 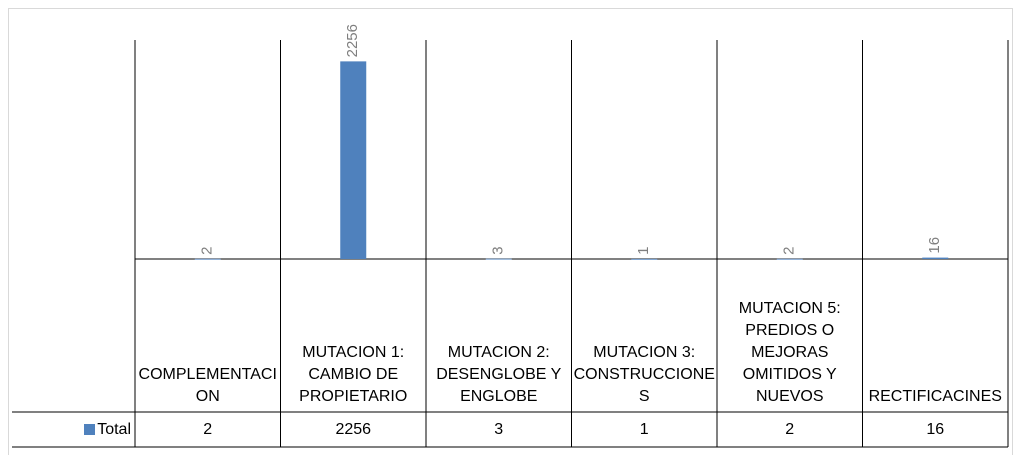 What do you see at coordinates (353, 429) in the screenshot?
I see `table-value: 2256` at bounding box center [353, 429].